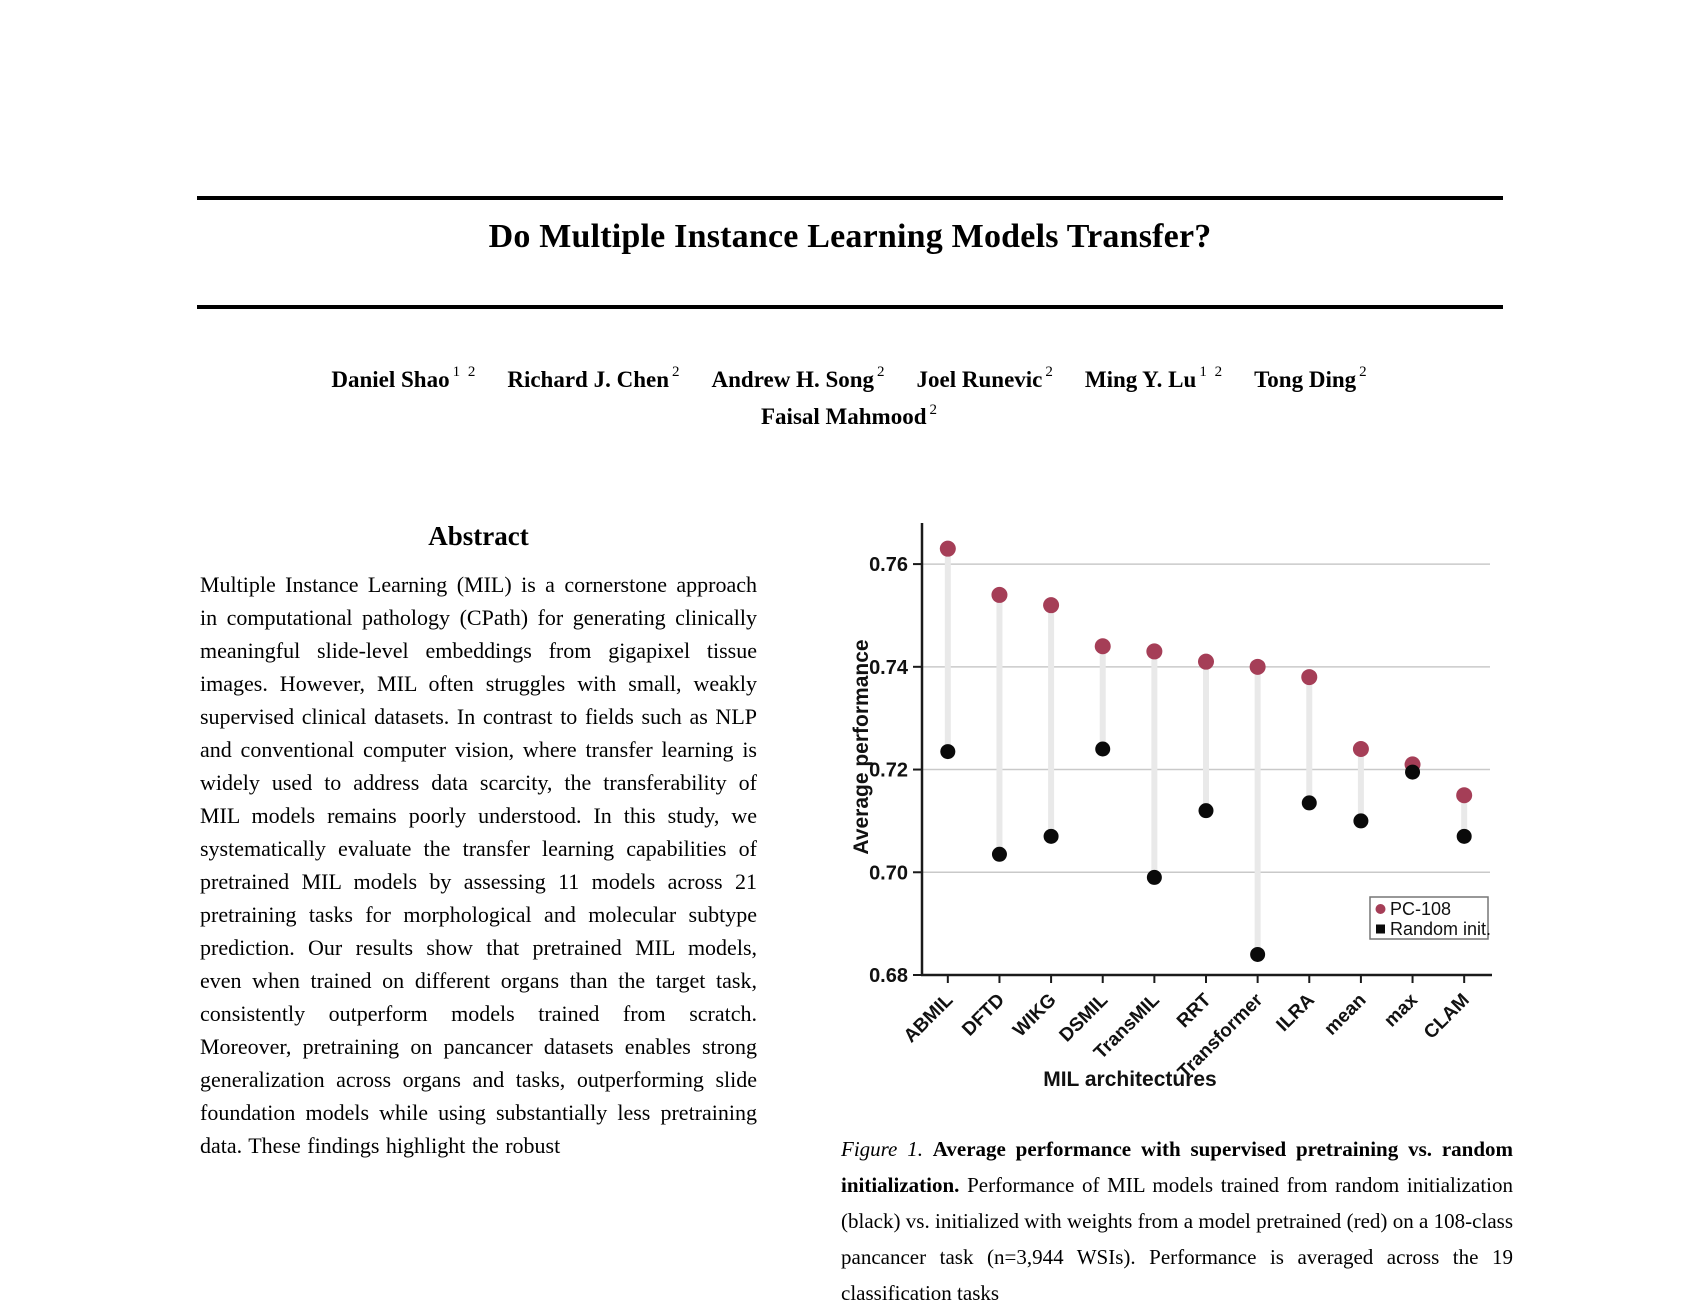  What do you see at coordinates (1401, 1010) in the screenshot?
I see `x-tick-label: max` at bounding box center [1401, 1010].